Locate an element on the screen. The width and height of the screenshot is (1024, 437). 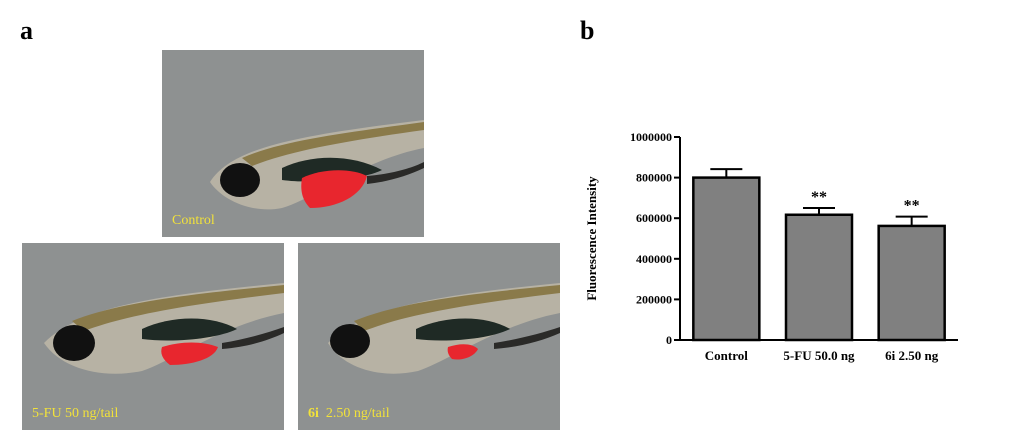
y-tick-label: 1000000 is located at coordinates (651, 137).